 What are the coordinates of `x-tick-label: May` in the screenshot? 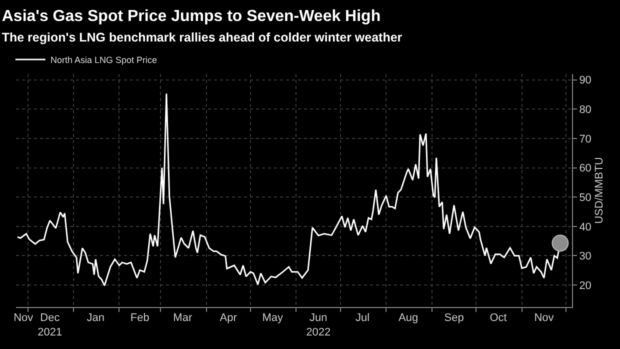 It's located at (273, 318).